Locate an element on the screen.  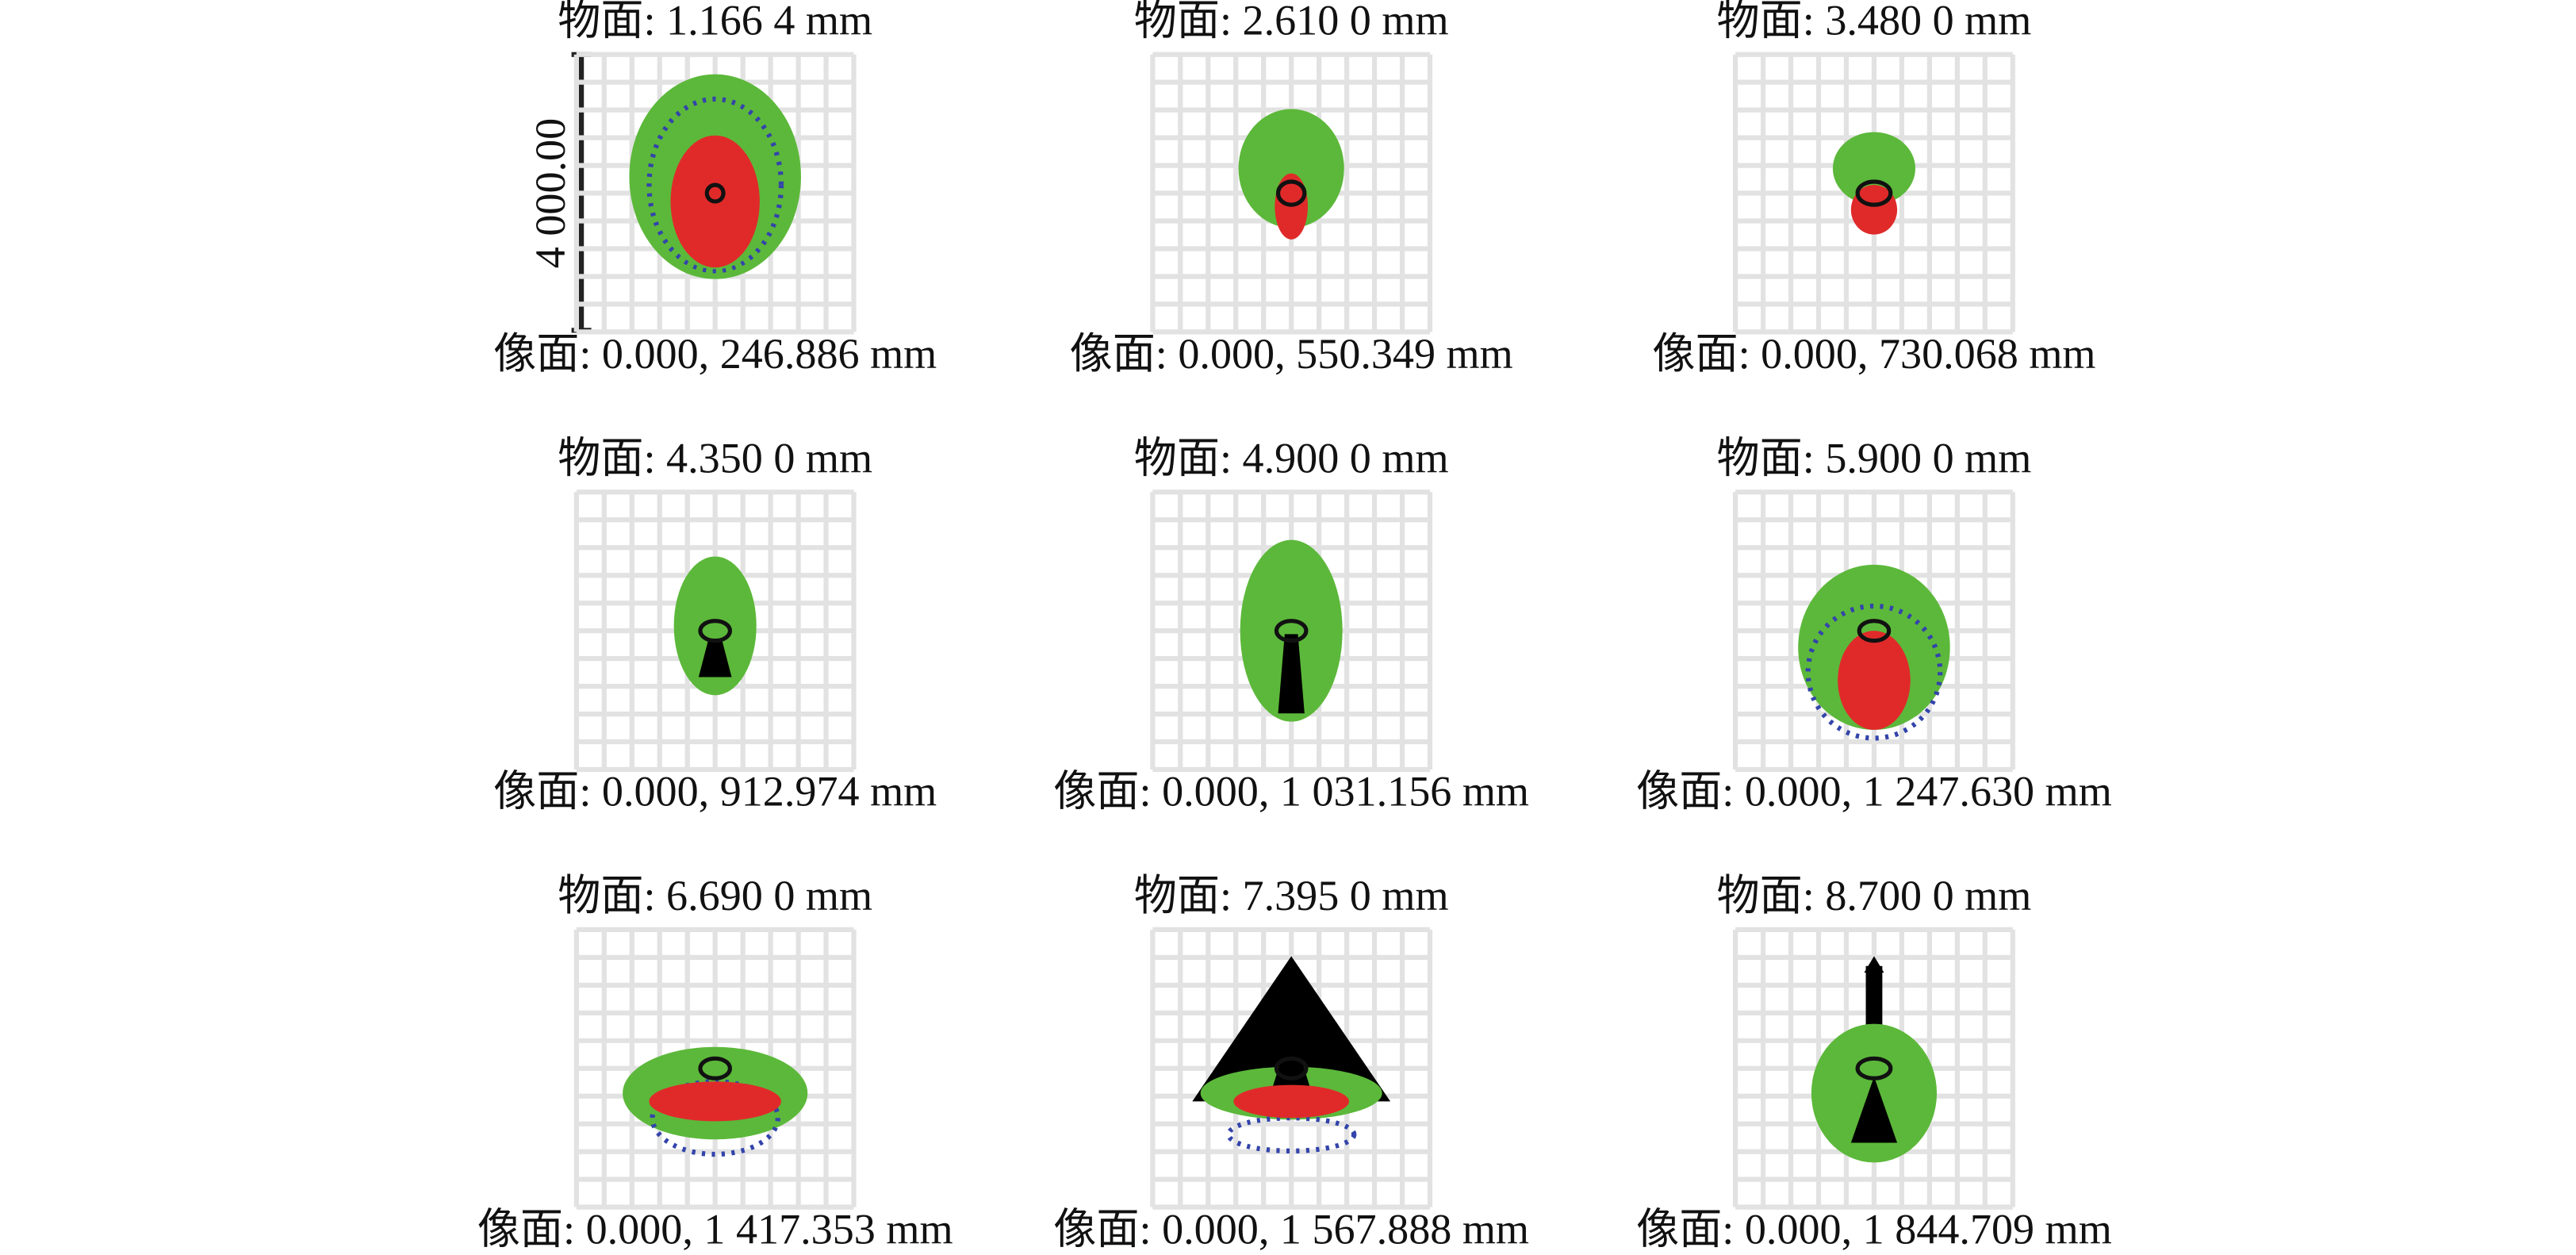
object-label: 物面: 4.350 0 mm is located at coordinates (715, 458).